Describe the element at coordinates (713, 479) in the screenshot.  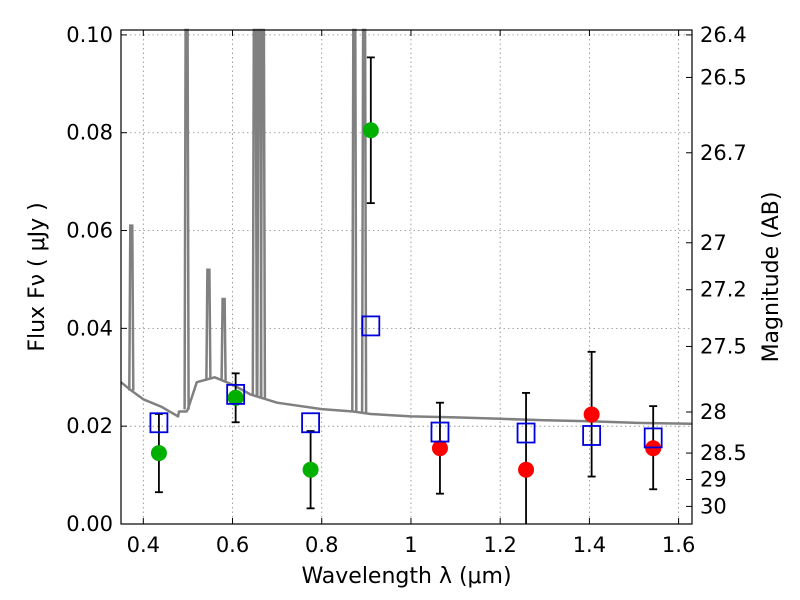
I see `y2-tick-label: 29` at that location.